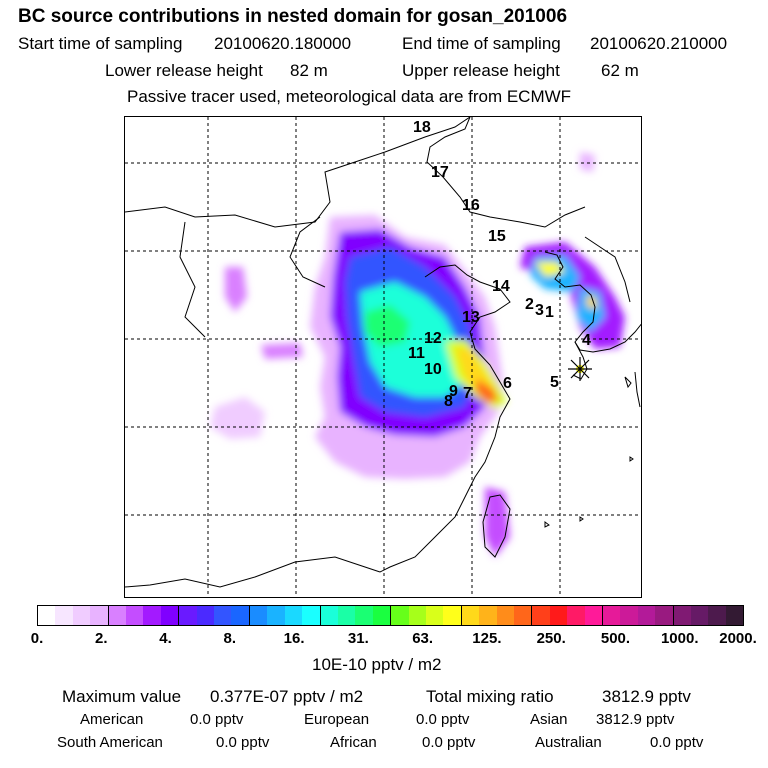 The height and width of the screenshot is (768, 768). What do you see at coordinates (507, 383) in the screenshot?
I see `trajectory-label: 6` at bounding box center [507, 383].